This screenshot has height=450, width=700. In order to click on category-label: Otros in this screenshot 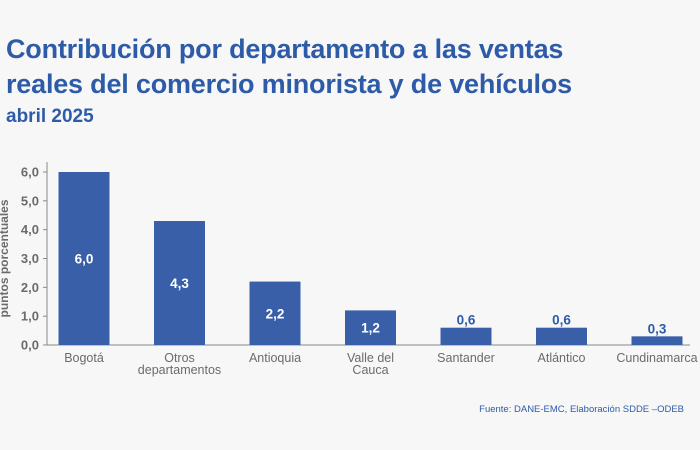, I will do `click(179, 358)`.